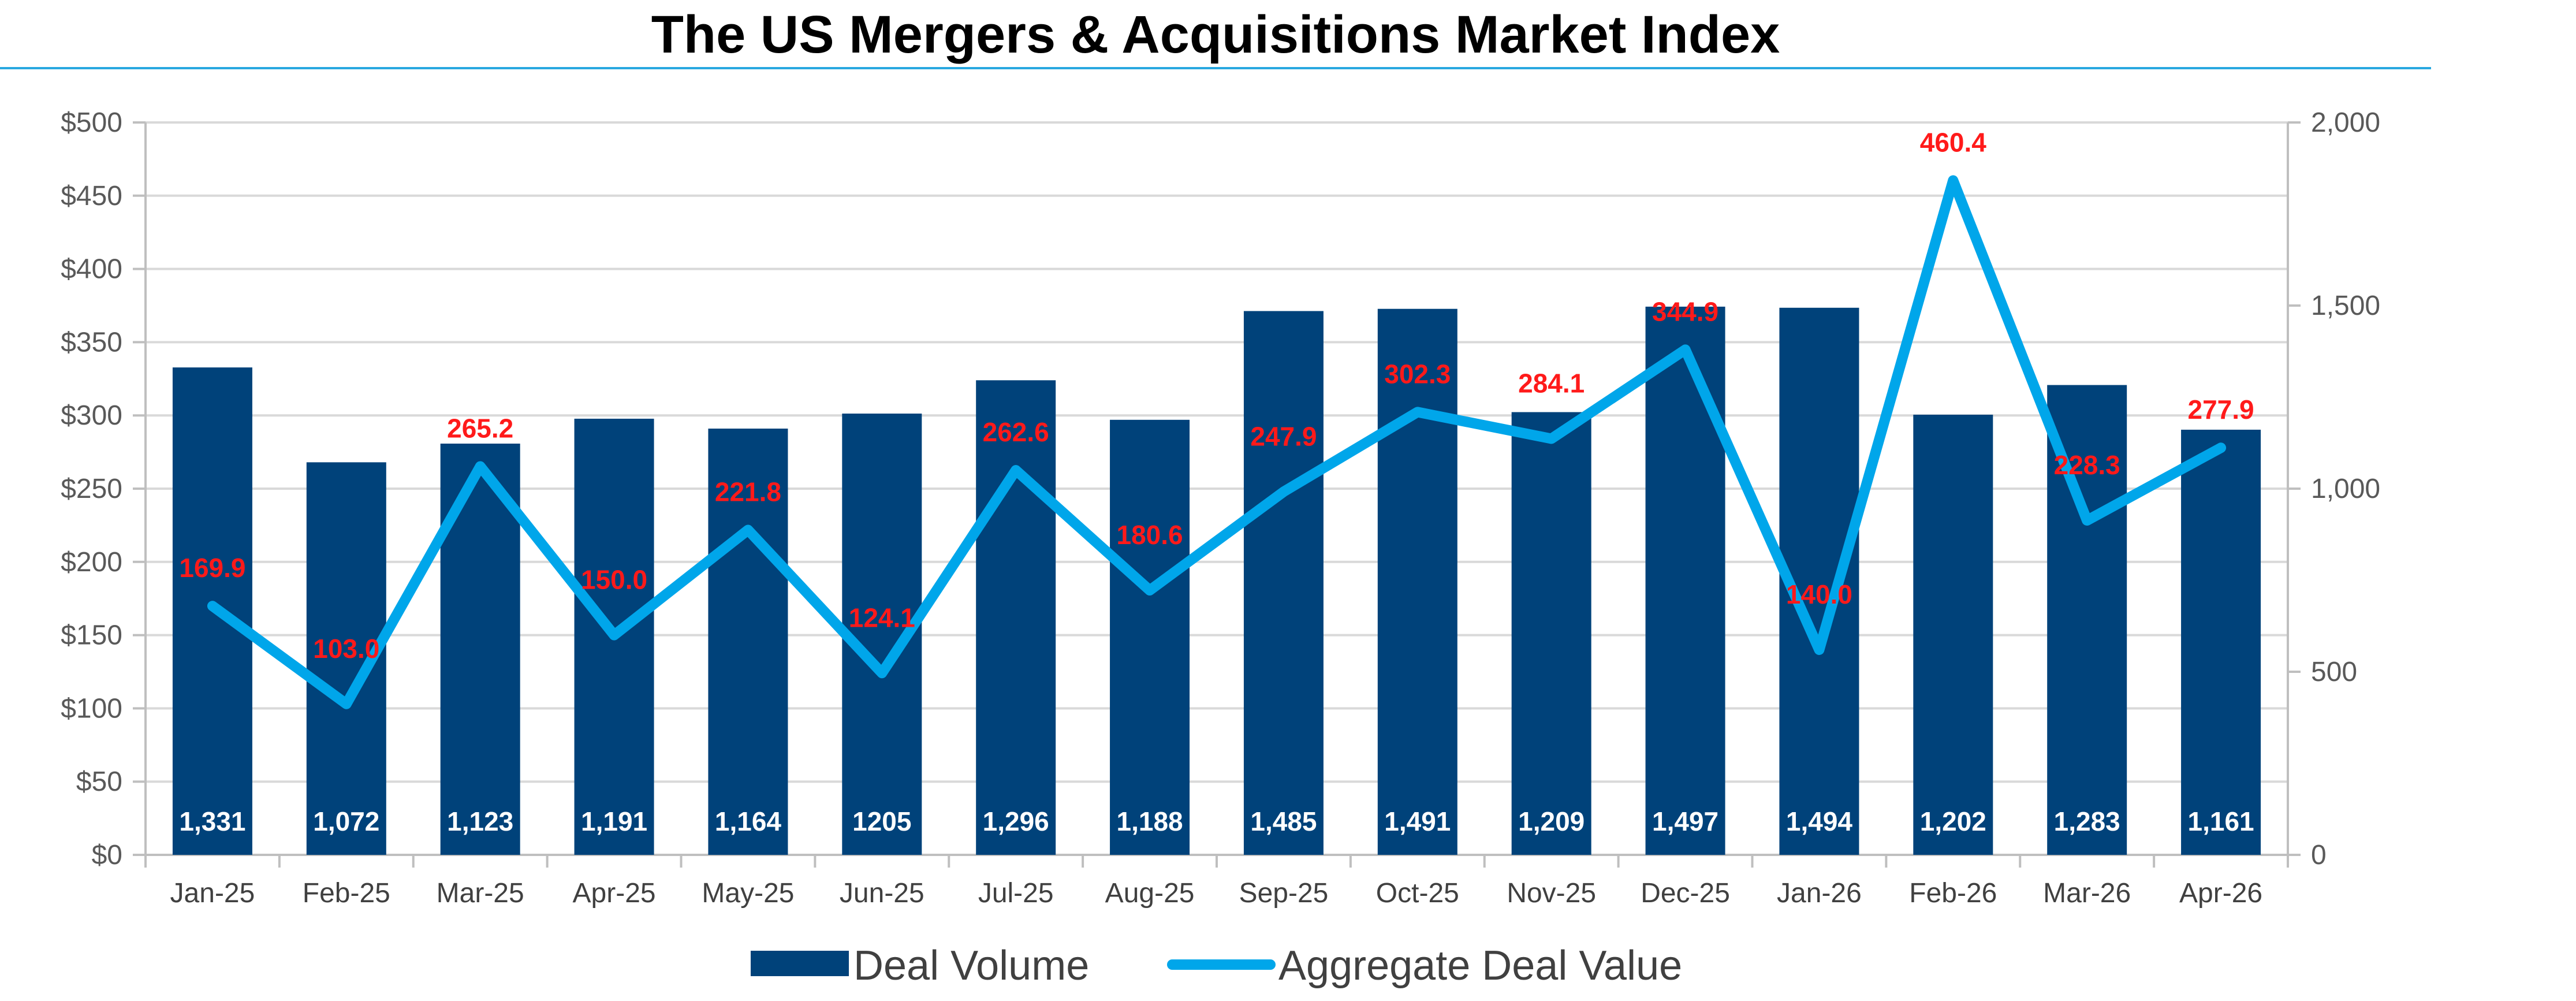 The width and height of the screenshot is (2576, 1001). Describe the element at coordinates (2220, 893) in the screenshot. I see `x-tick-label: Apr-26` at that location.